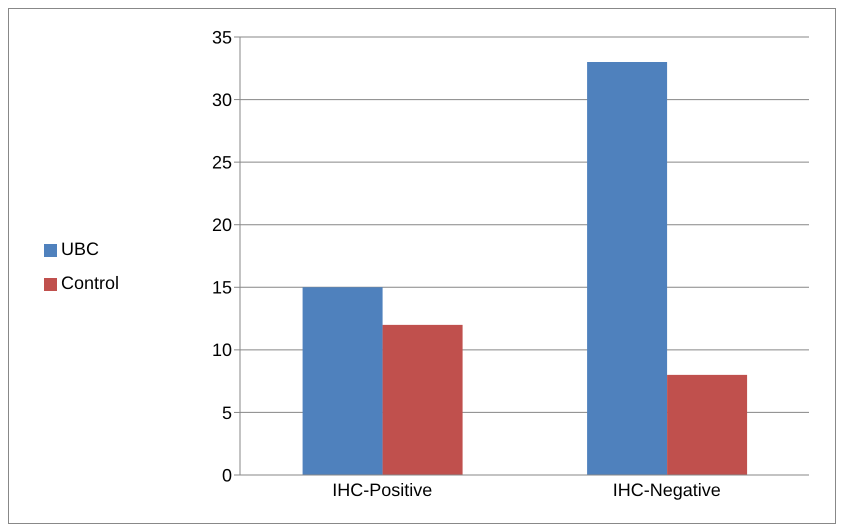 This screenshot has height=531, width=843. Describe the element at coordinates (227, 412) in the screenshot. I see `y-tick-label: 5` at that location.